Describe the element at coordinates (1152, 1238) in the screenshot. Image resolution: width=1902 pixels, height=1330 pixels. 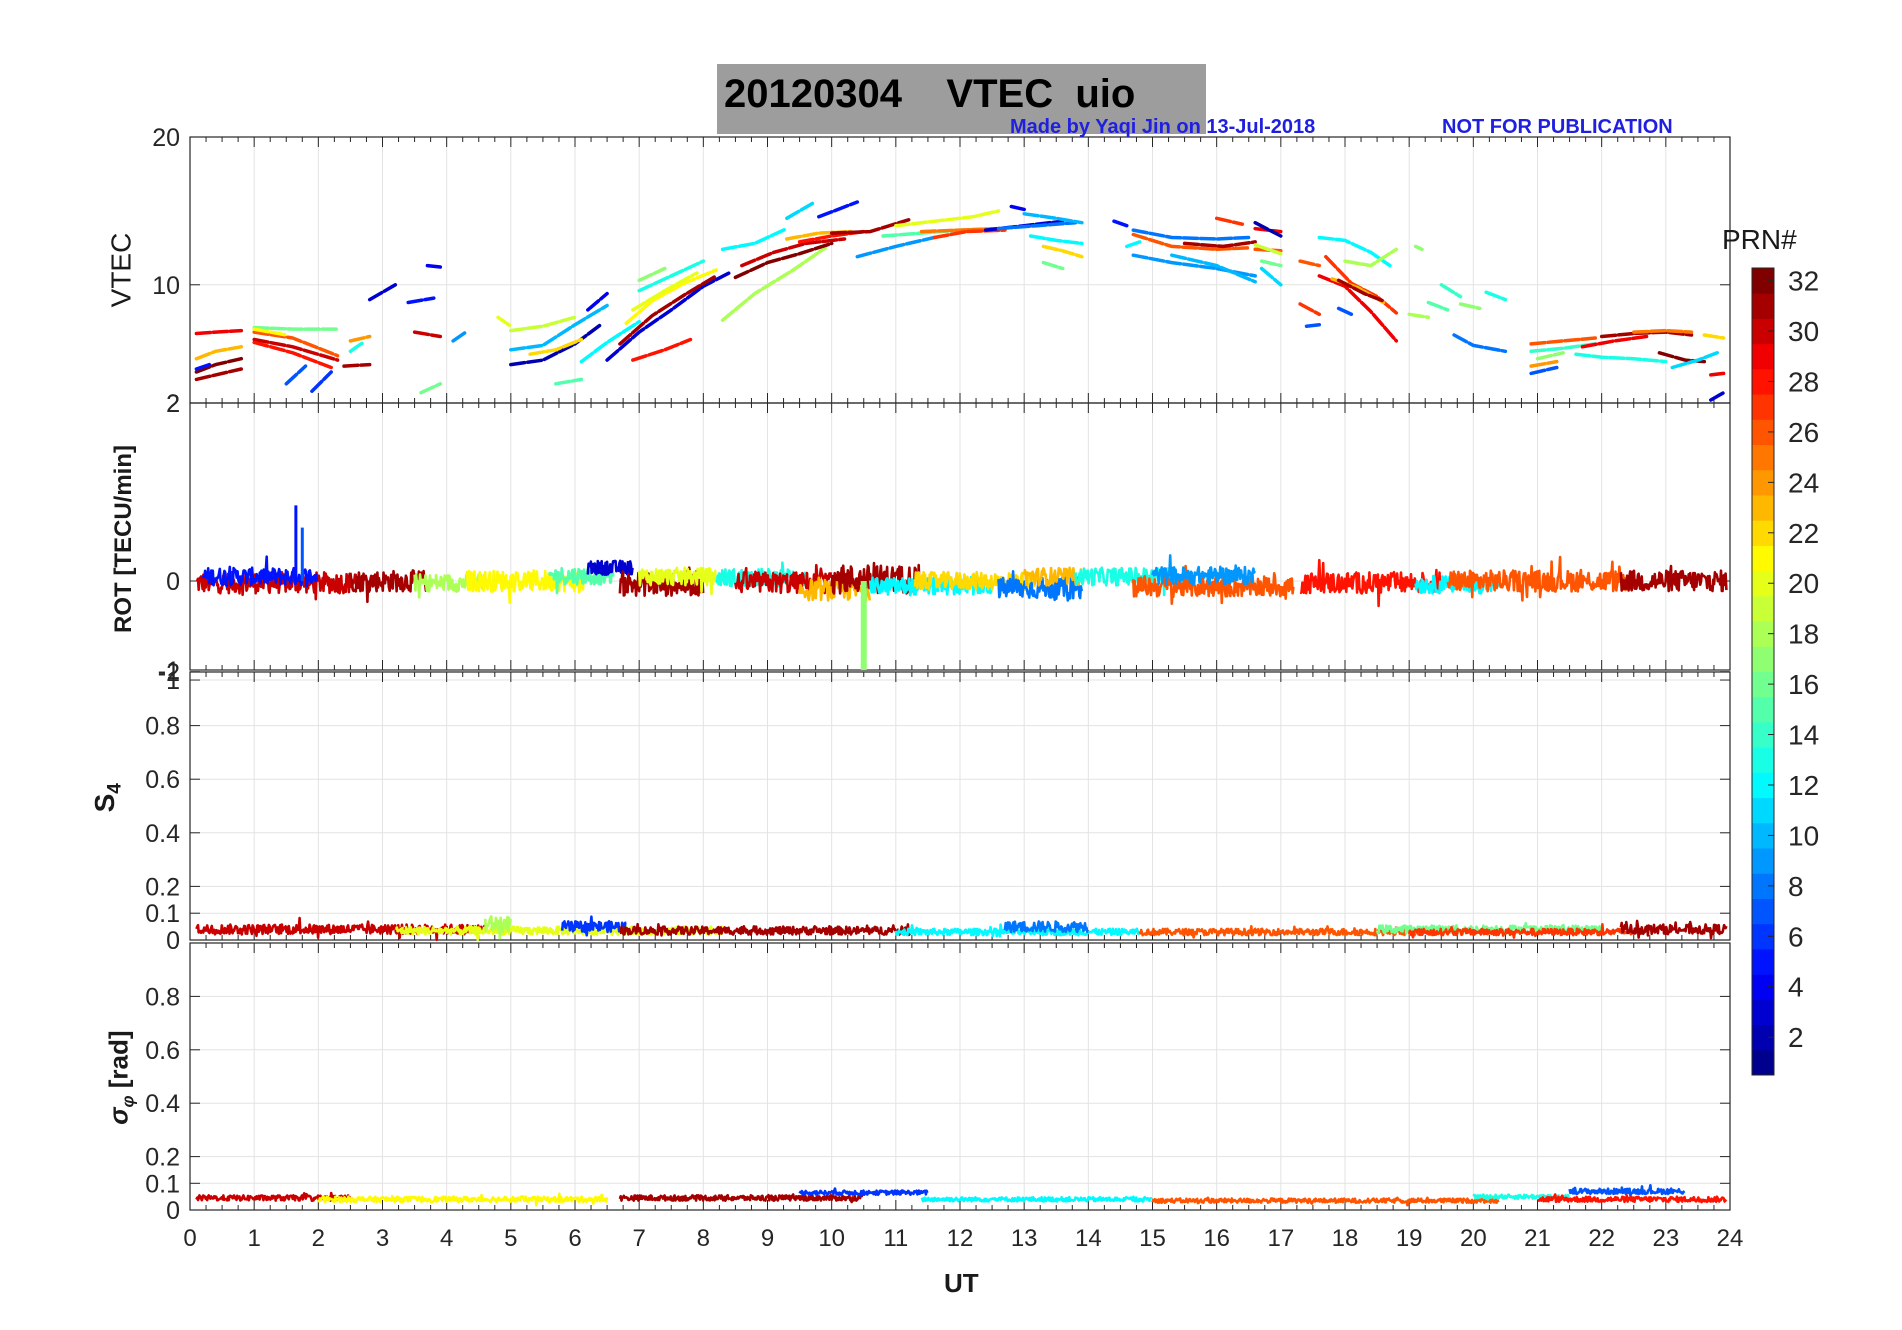
I see `ut-tick-label: 15` at that location.